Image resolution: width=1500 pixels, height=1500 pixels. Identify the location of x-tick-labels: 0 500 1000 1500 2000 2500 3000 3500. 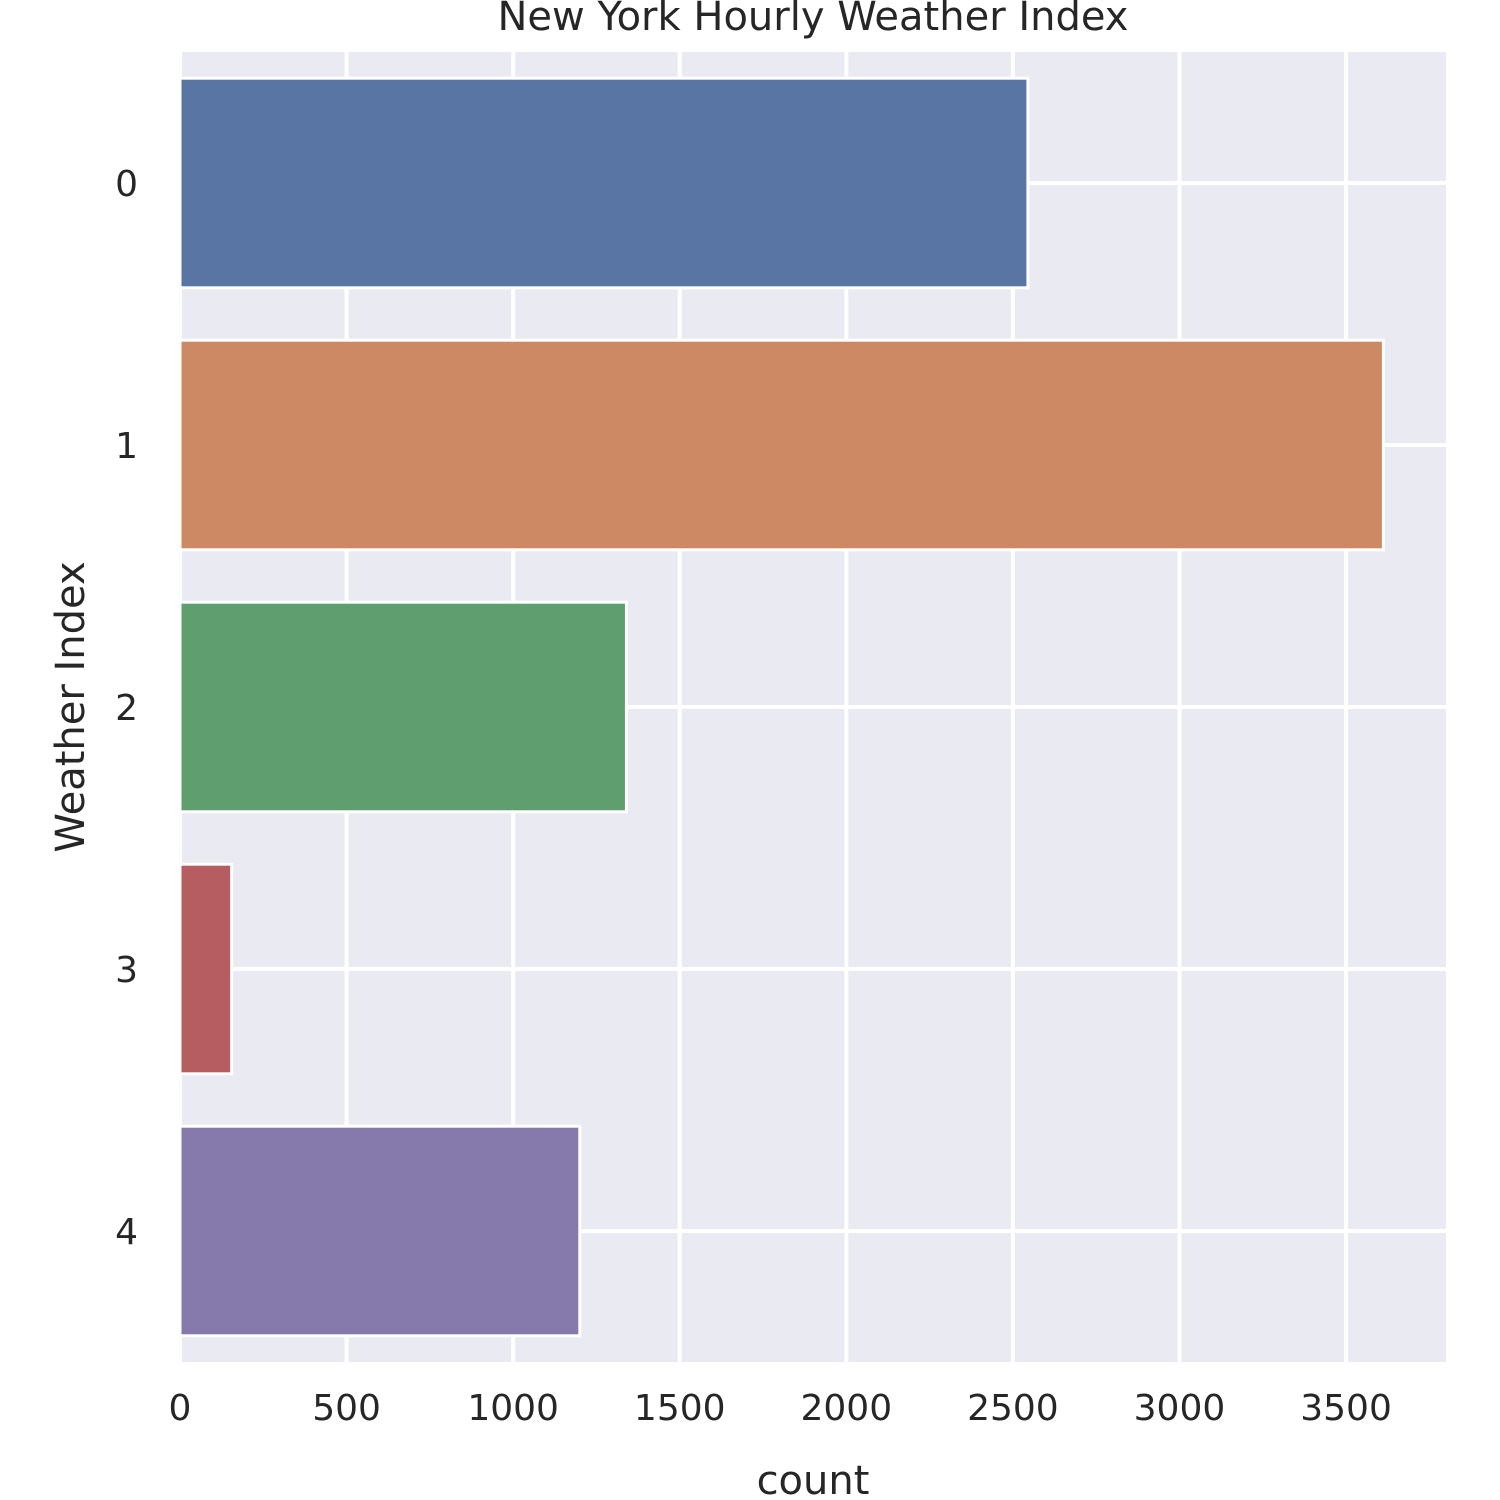
(780, 1408).